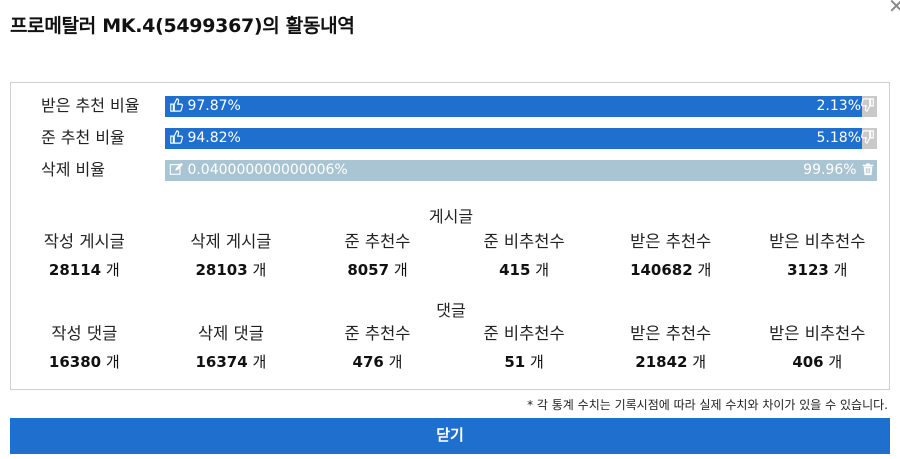  What do you see at coordinates (221, 270) in the screenshot?
I see `stat-number: 28103` at bounding box center [221, 270].